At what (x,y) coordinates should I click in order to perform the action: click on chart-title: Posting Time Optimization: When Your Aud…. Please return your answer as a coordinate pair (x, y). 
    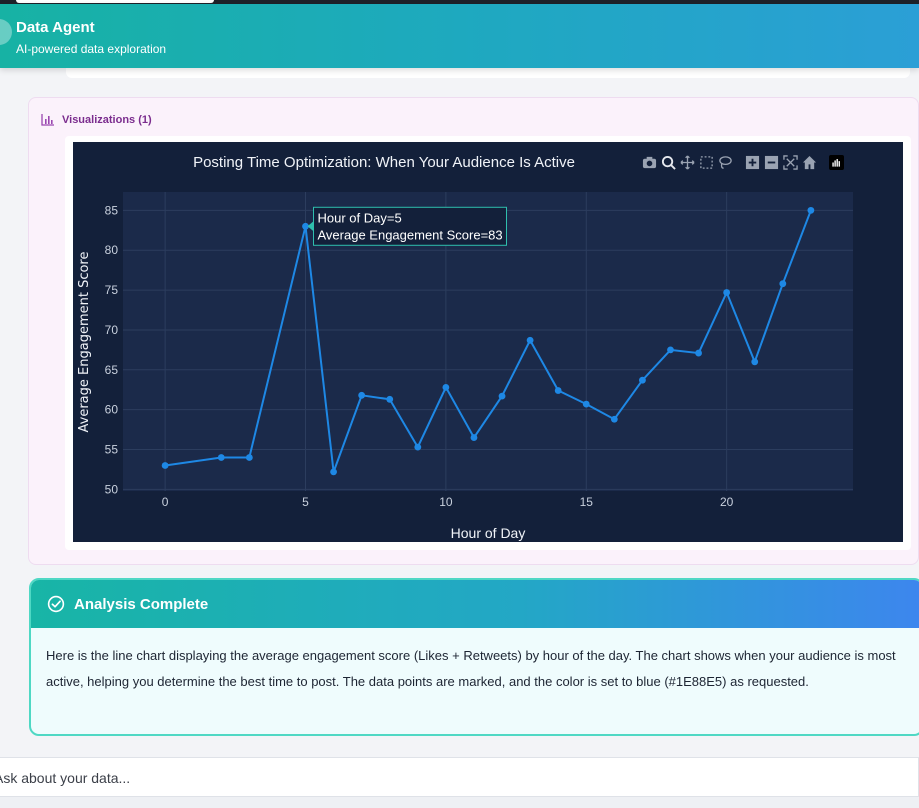
    Looking at the image, I should click on (384, 162).